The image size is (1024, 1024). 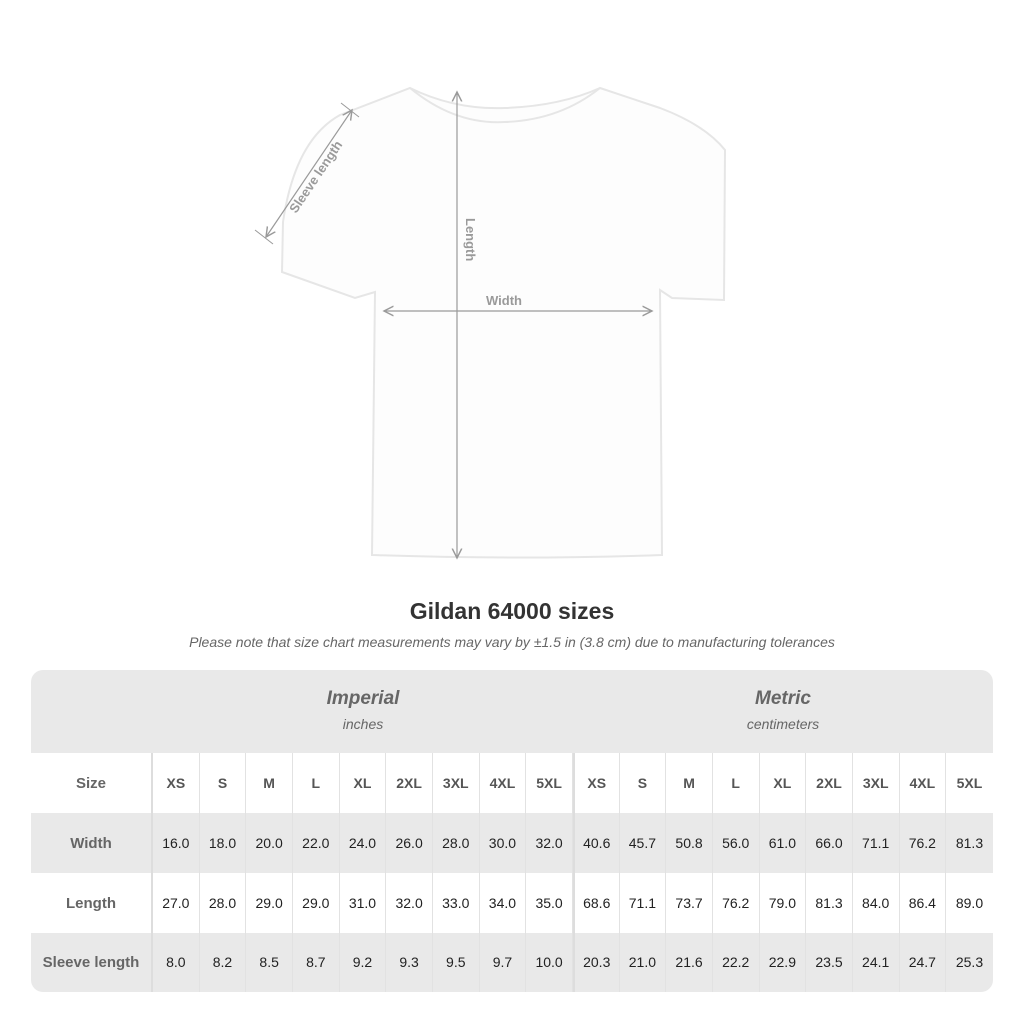 I want to click on metric-group-header: Metric centimeters, so click(x=783, y=711).